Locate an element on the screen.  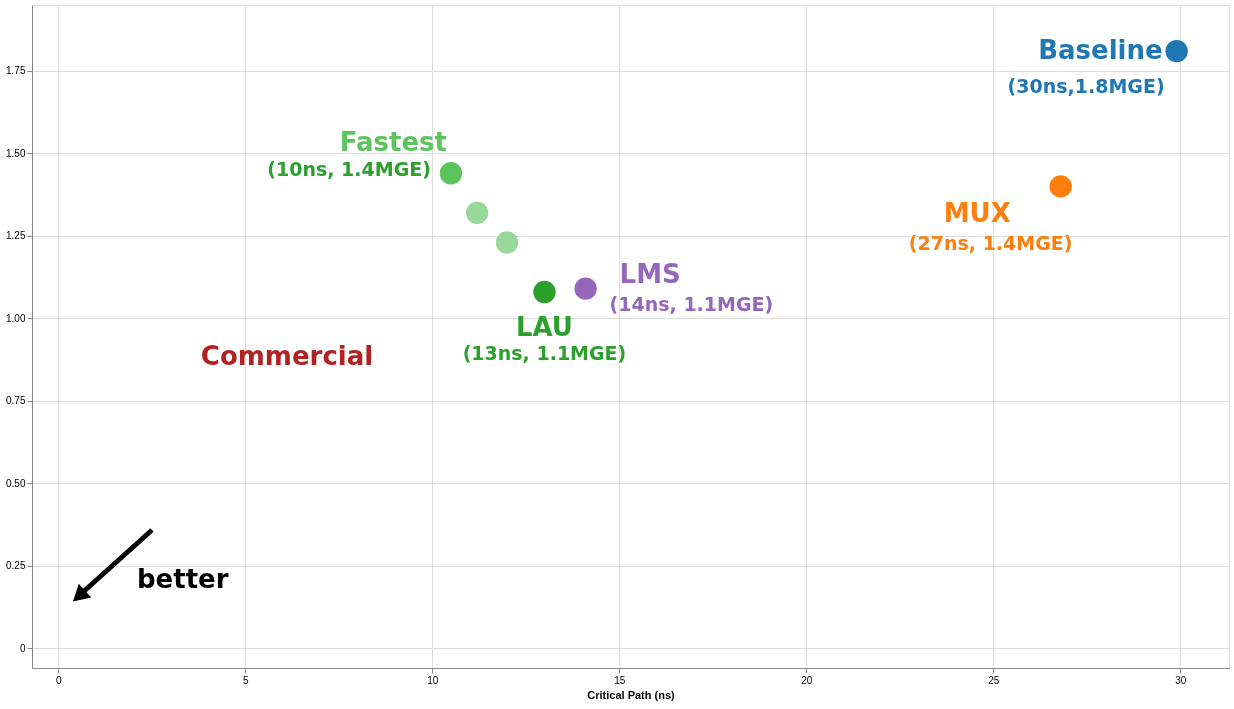
annotation: (13ns, 1.1MGE) is located at coordinates (544, 352).